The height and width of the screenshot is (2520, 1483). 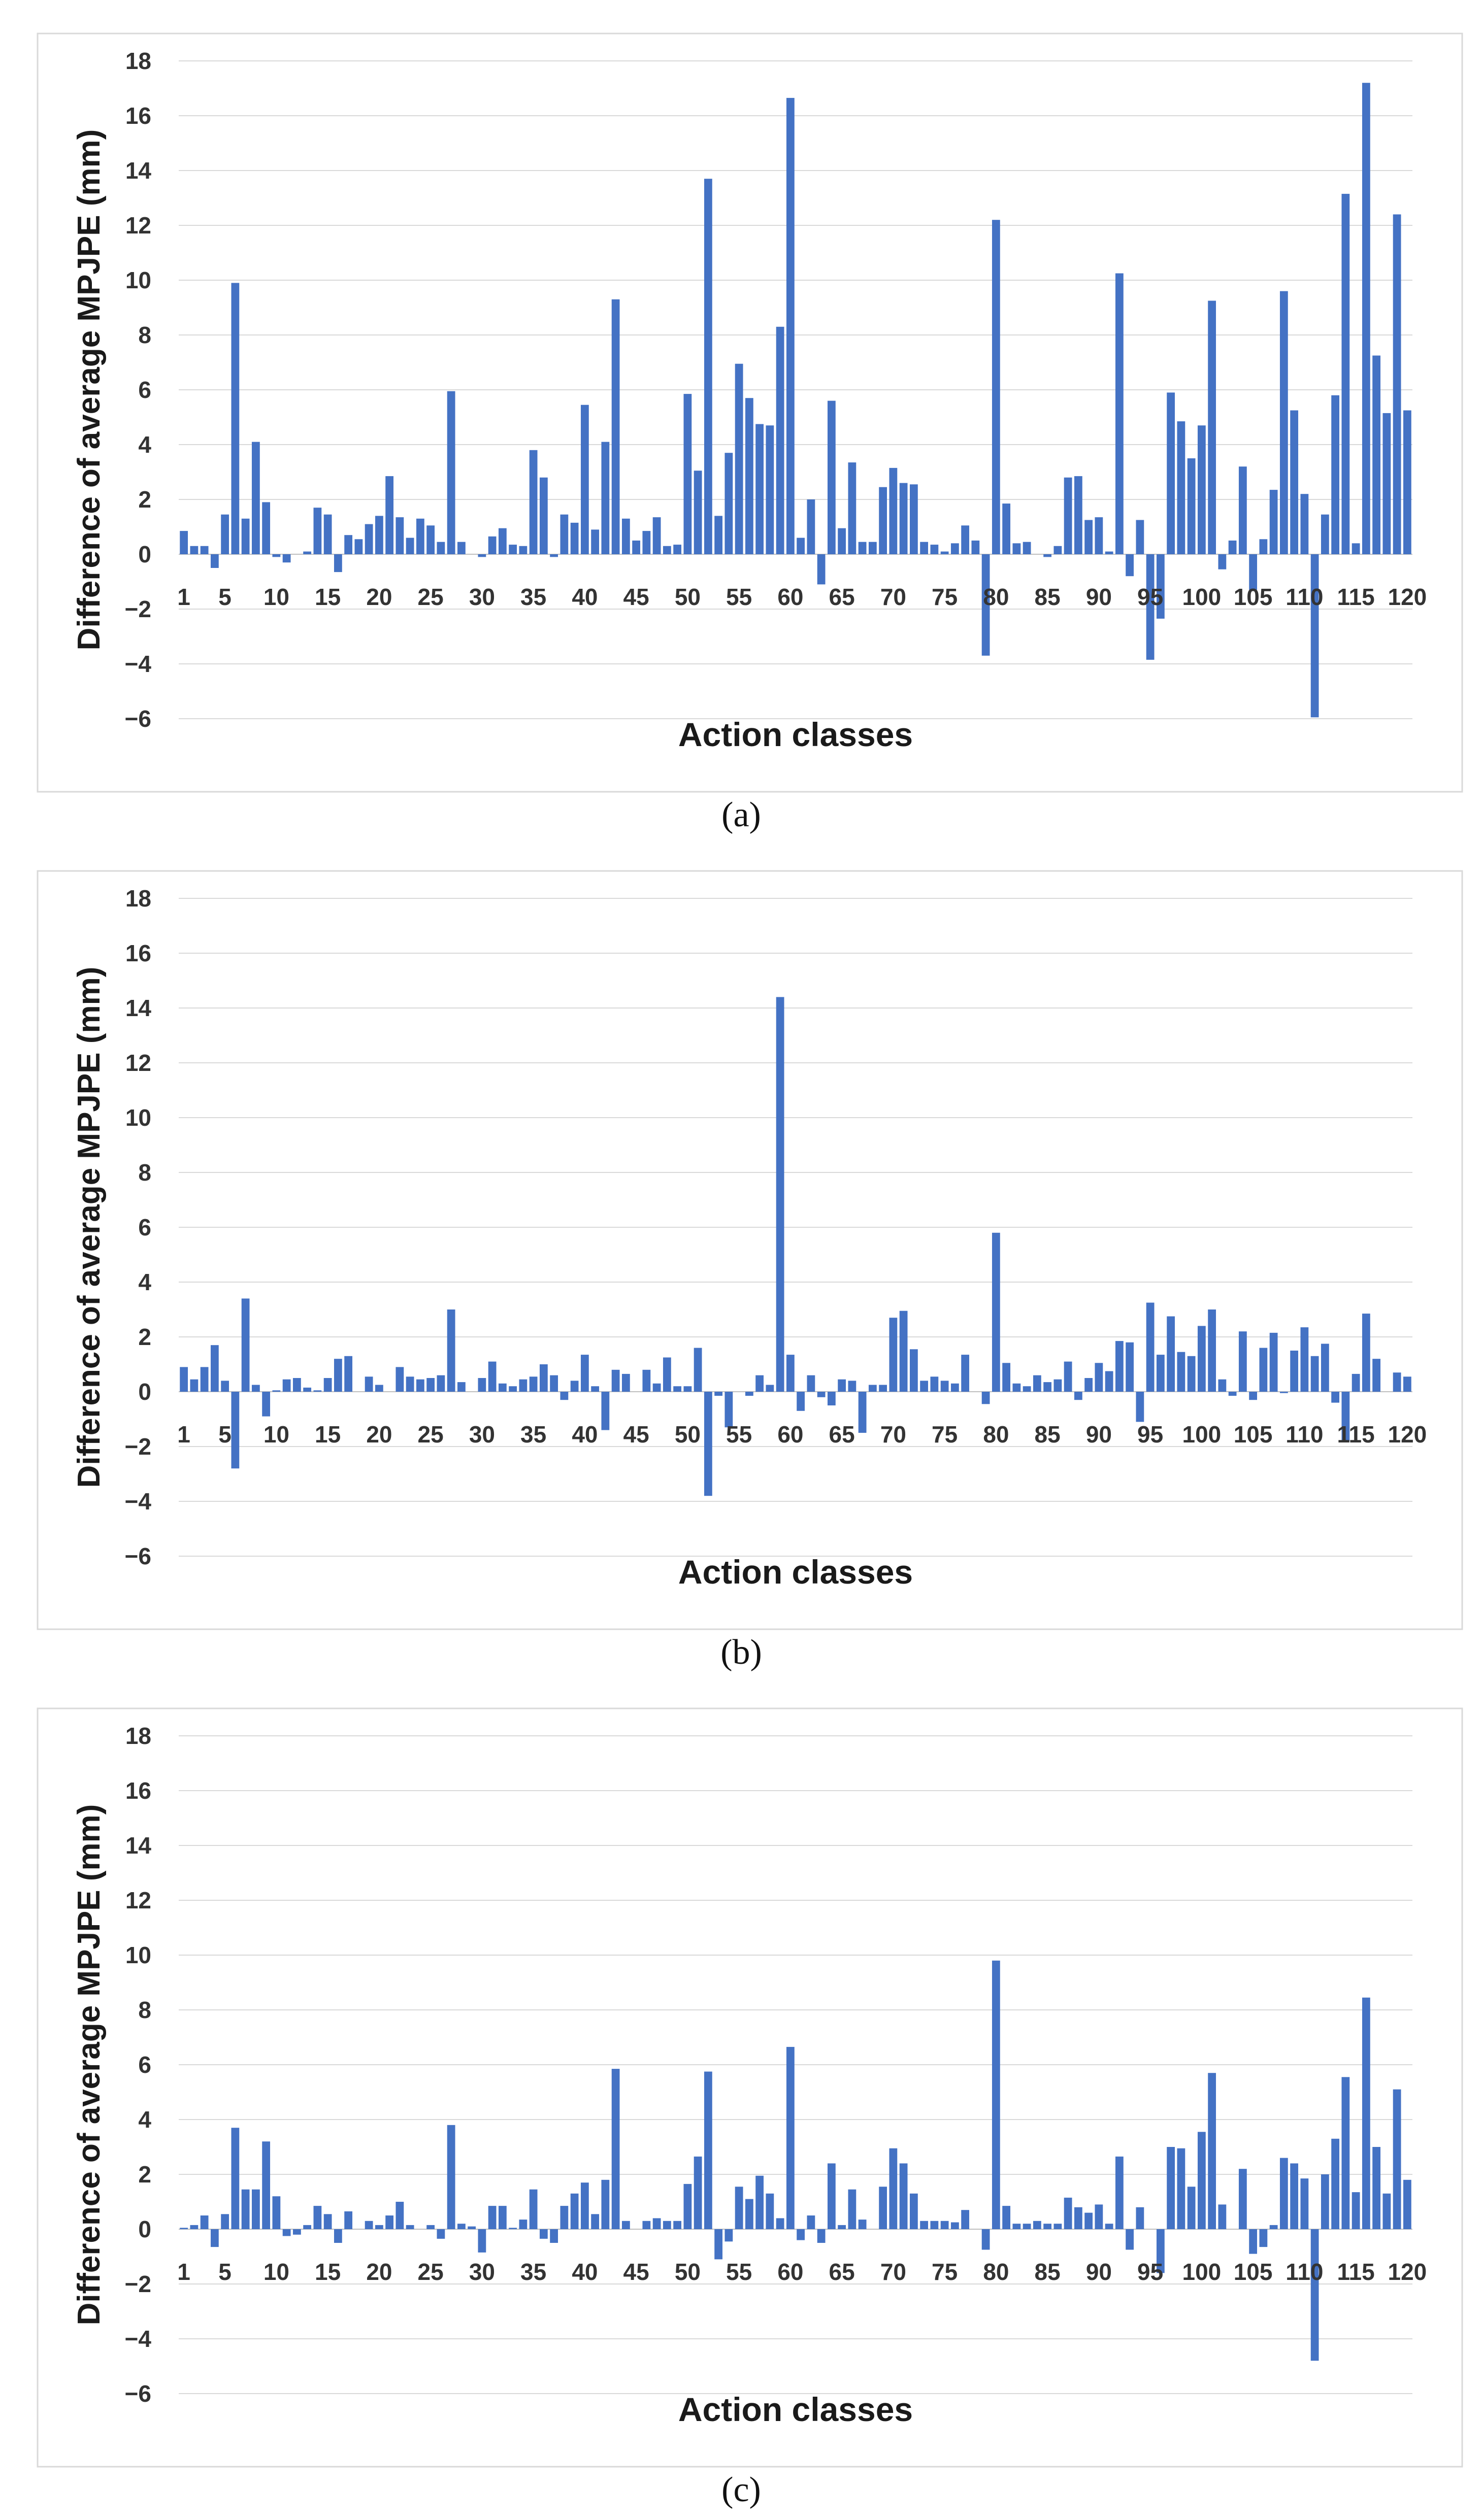 What do you see at coordinates (893, 2272) in the screenshot?
I see `x-tick-label: 70` at bounding box center [893, 2272].